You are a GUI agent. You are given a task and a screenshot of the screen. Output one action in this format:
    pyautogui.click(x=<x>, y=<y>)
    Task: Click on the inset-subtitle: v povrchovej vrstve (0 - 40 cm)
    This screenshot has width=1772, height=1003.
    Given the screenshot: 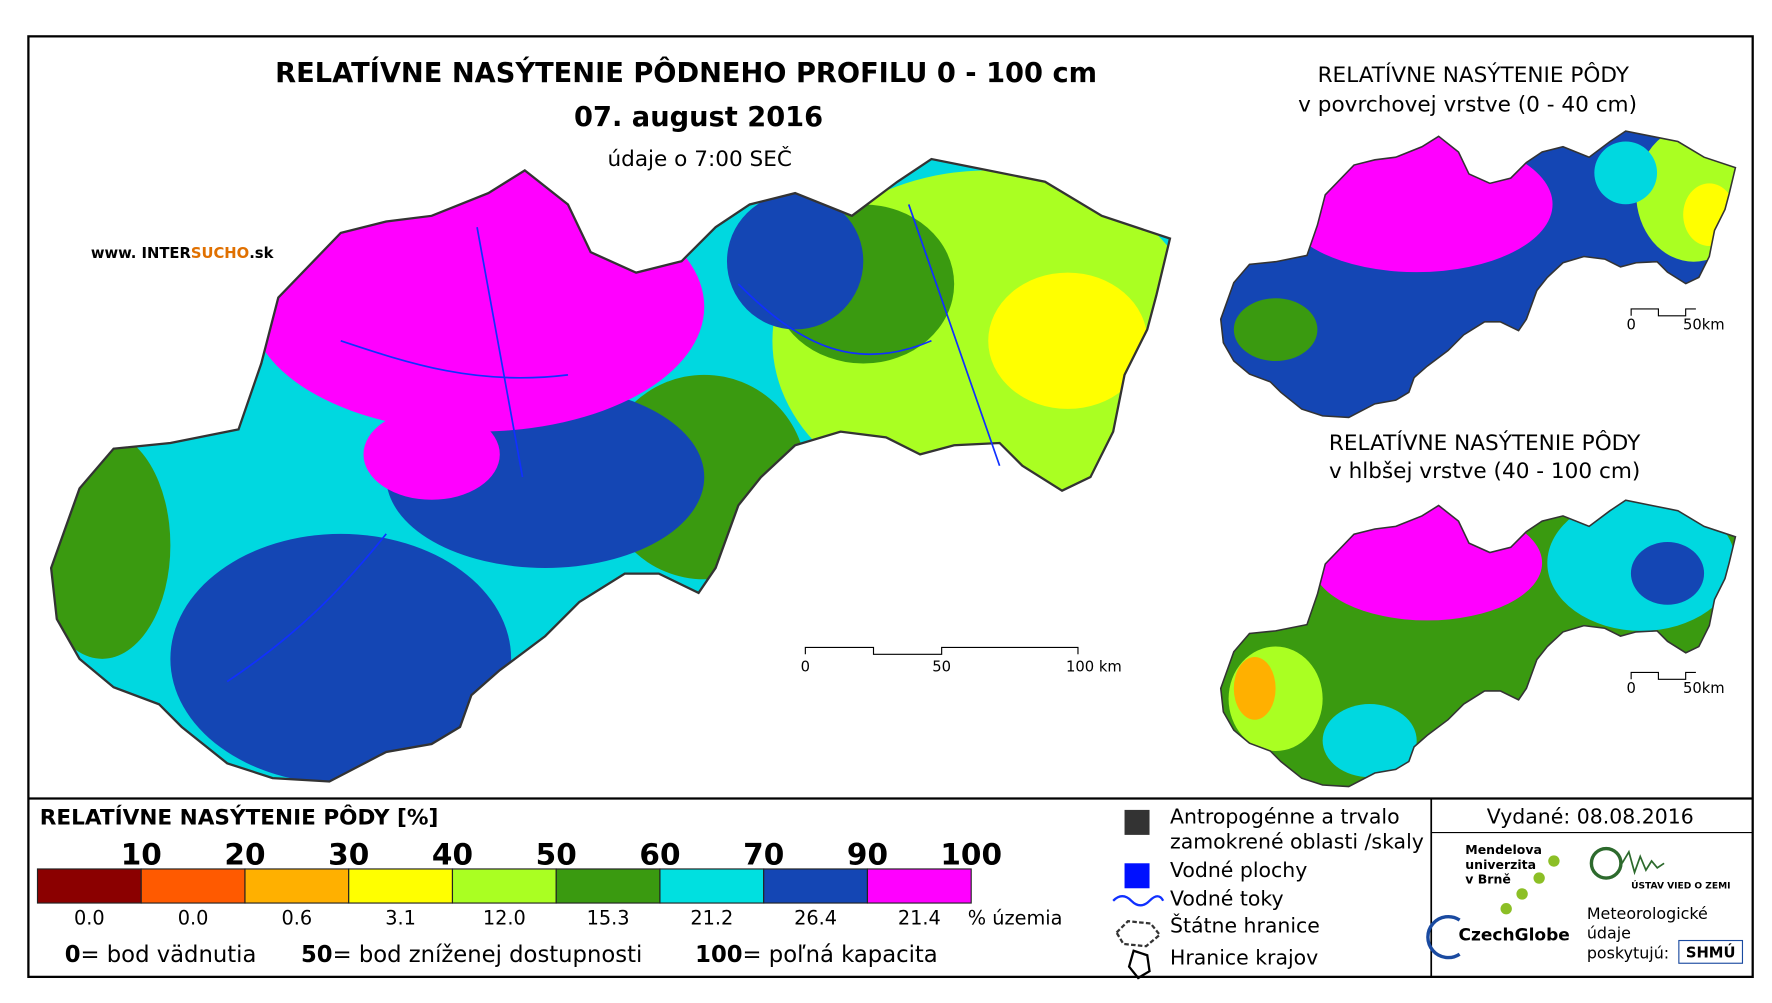 What is the action you would take?
    pyautogui.click(x=1467, y=104)
    